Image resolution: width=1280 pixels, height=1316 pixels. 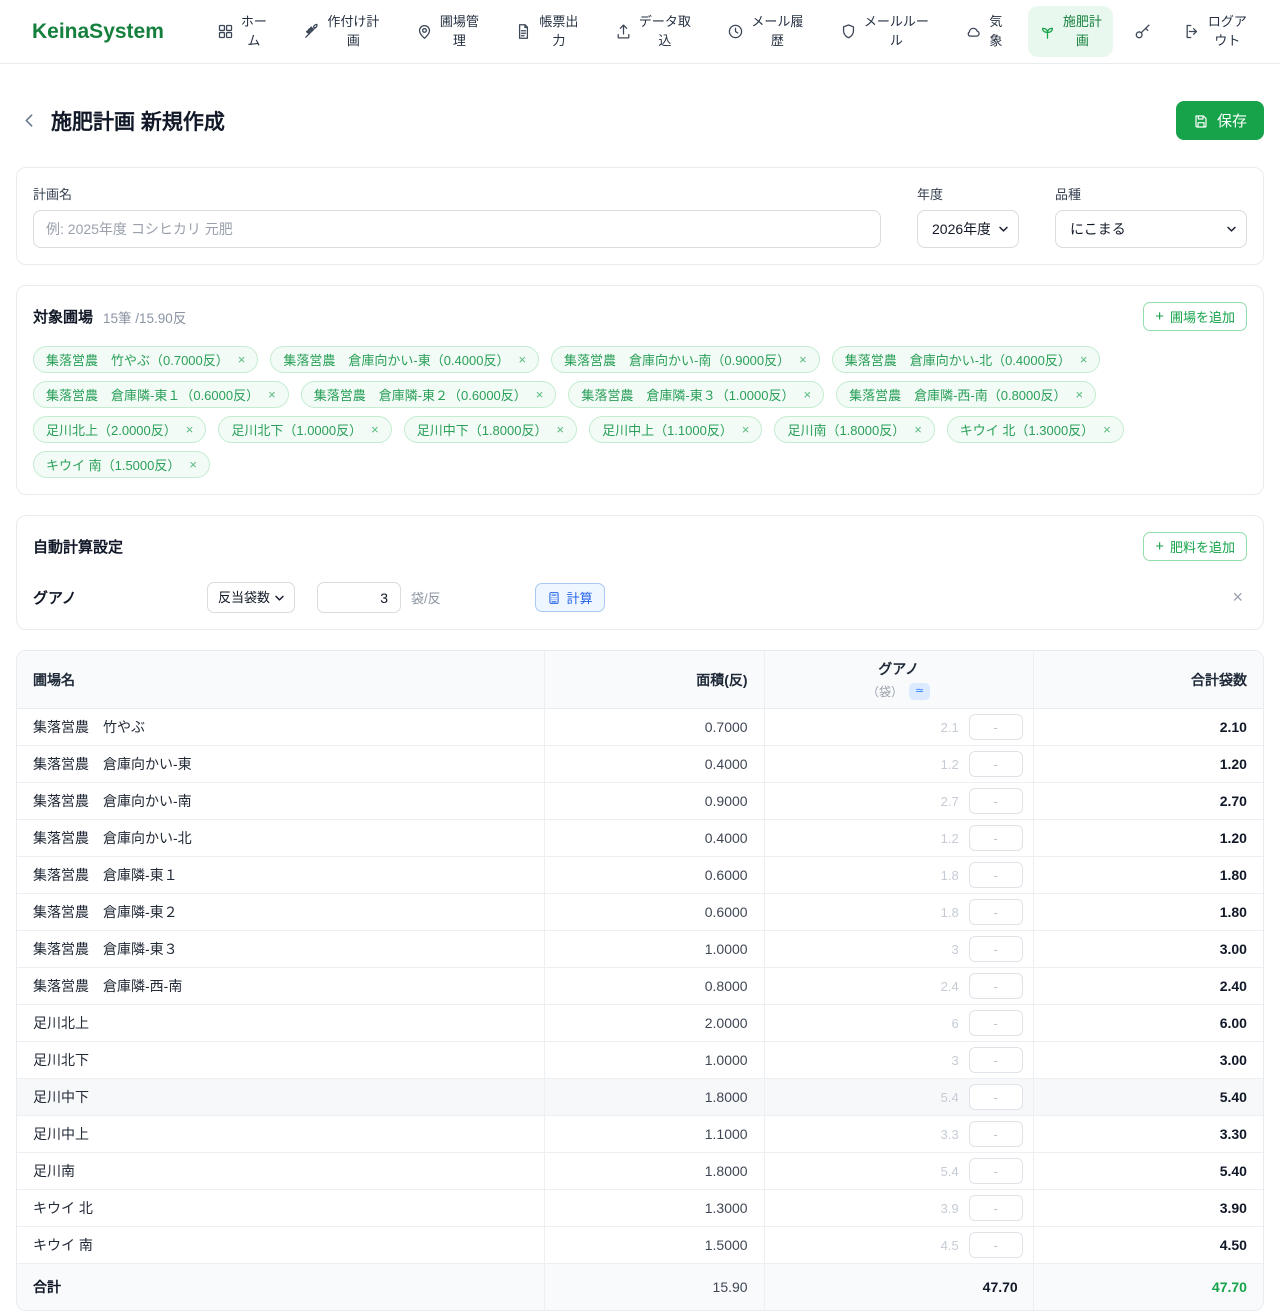 I want to click on nav-item-key, so click(x=1142, y=31).